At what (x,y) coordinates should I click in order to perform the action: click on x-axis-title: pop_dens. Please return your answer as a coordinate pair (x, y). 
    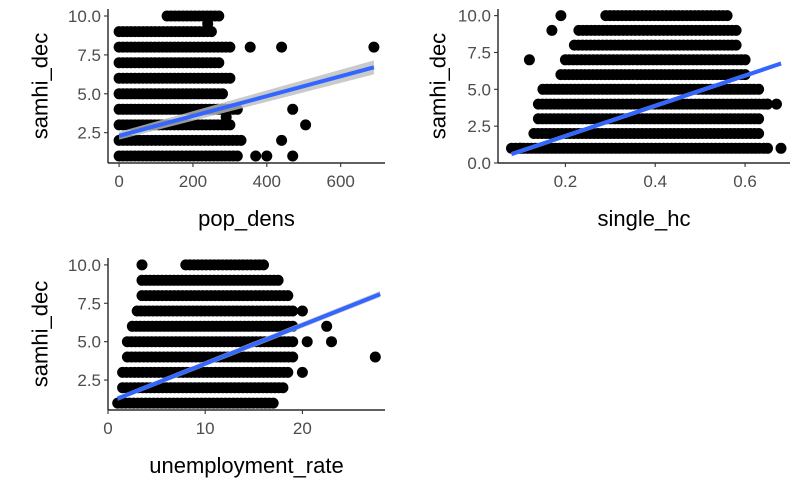
    Looking at the image, I should click on (246, 218).